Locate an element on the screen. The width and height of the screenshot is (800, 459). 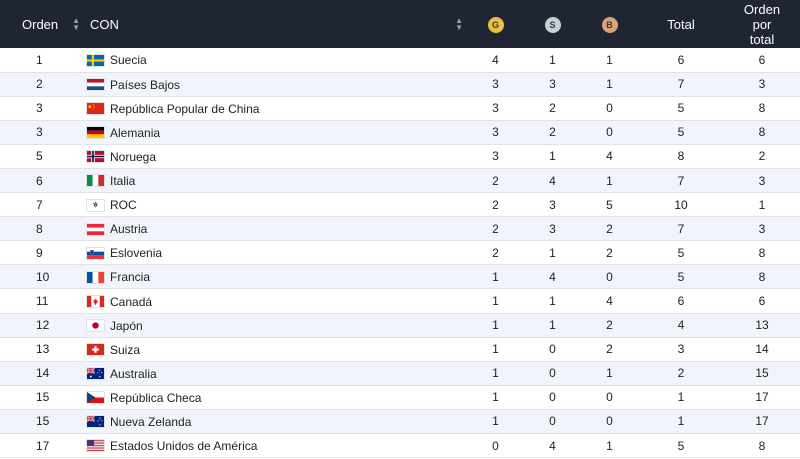
total-cell: 10 is located at coordinates (681, 204).